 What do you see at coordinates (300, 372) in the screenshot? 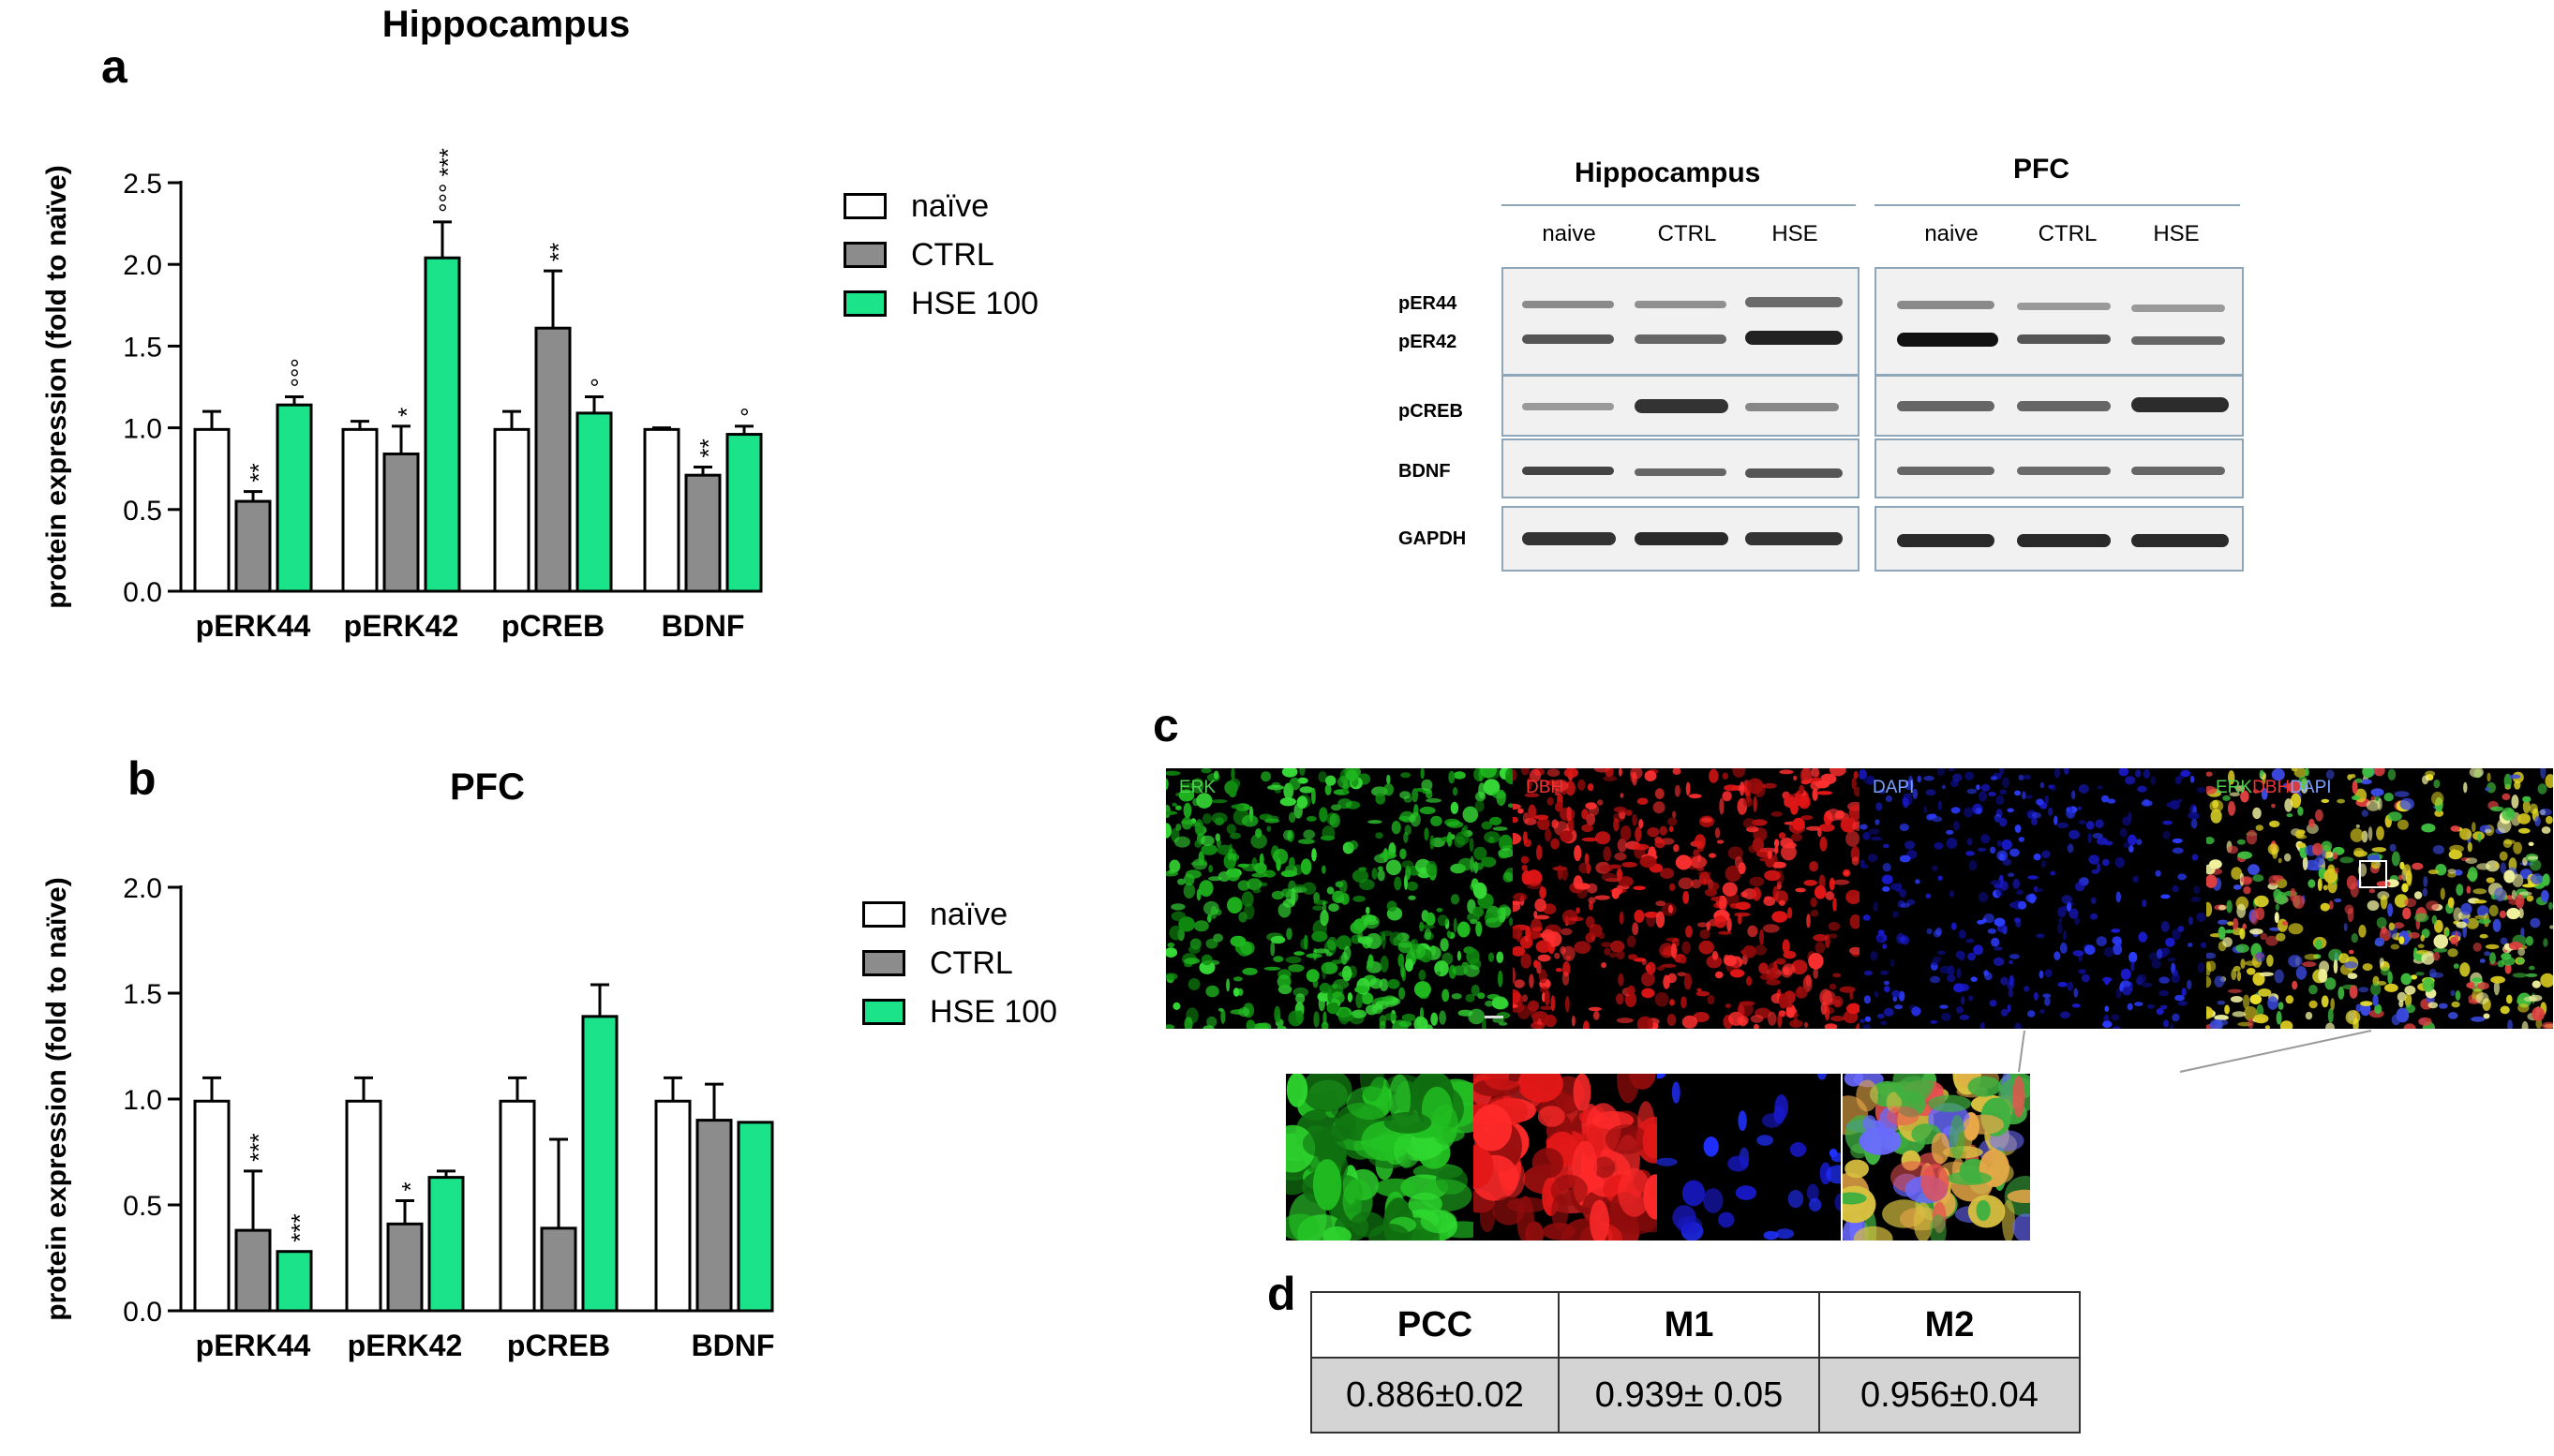
I see `significance-annotation: °°°` at bounding box center [300, 372].